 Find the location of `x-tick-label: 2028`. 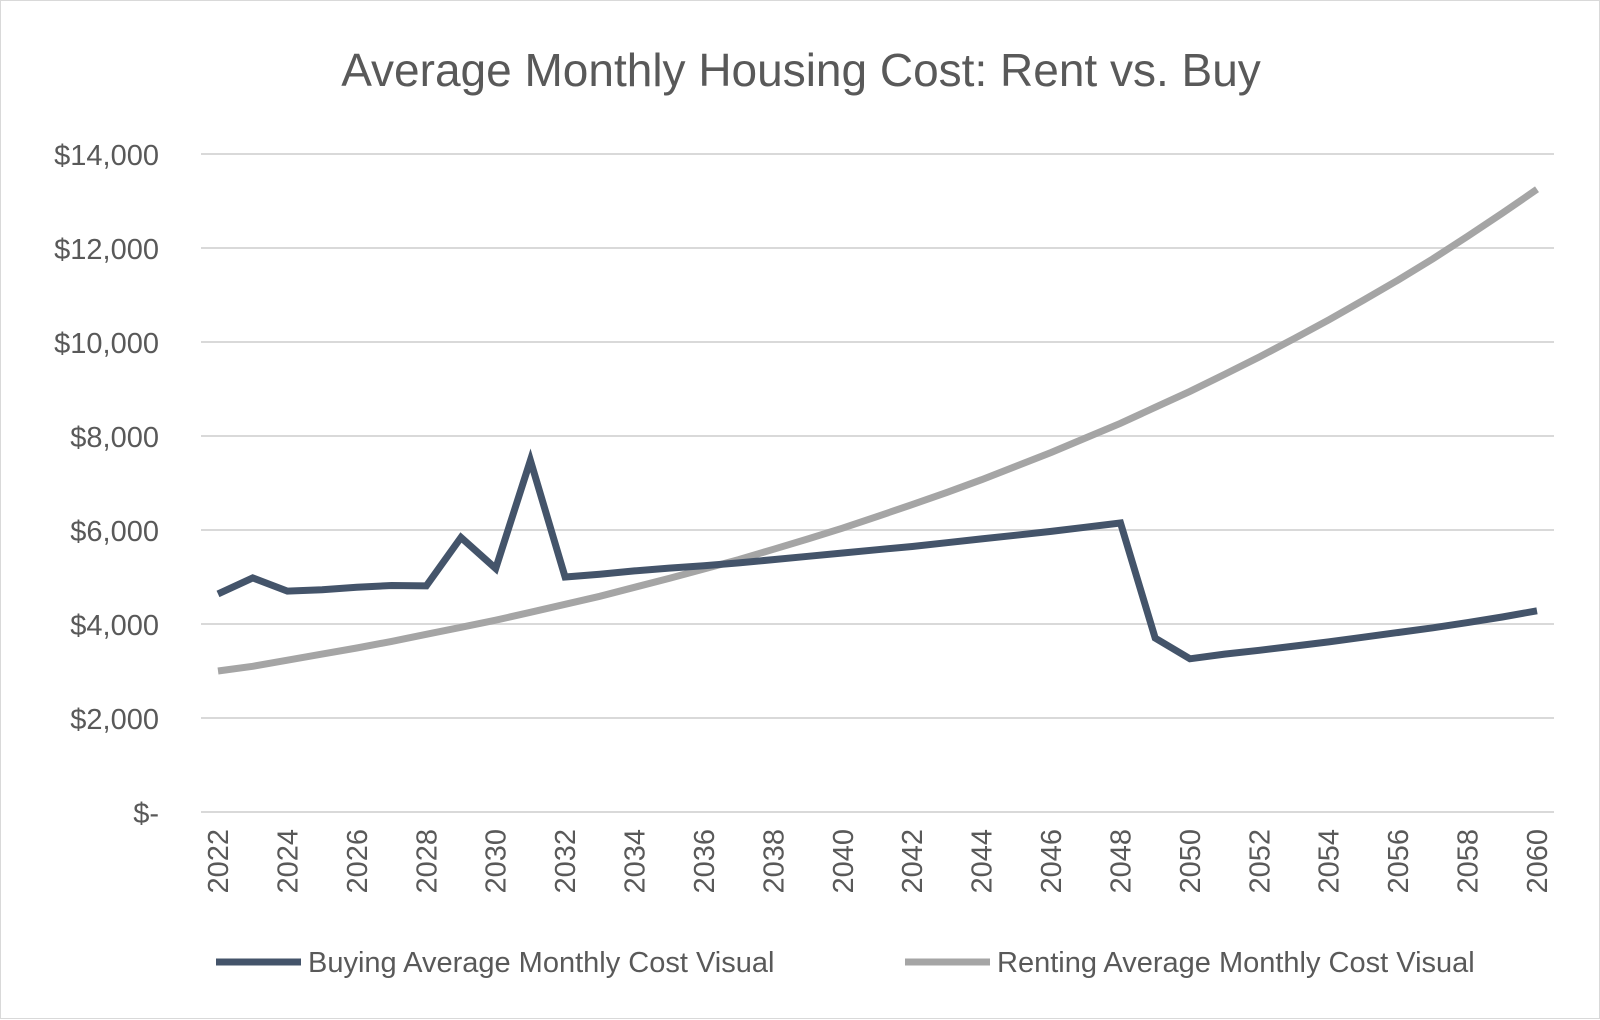

x-tick-label: 2028 is located at coordinates (427, 861).